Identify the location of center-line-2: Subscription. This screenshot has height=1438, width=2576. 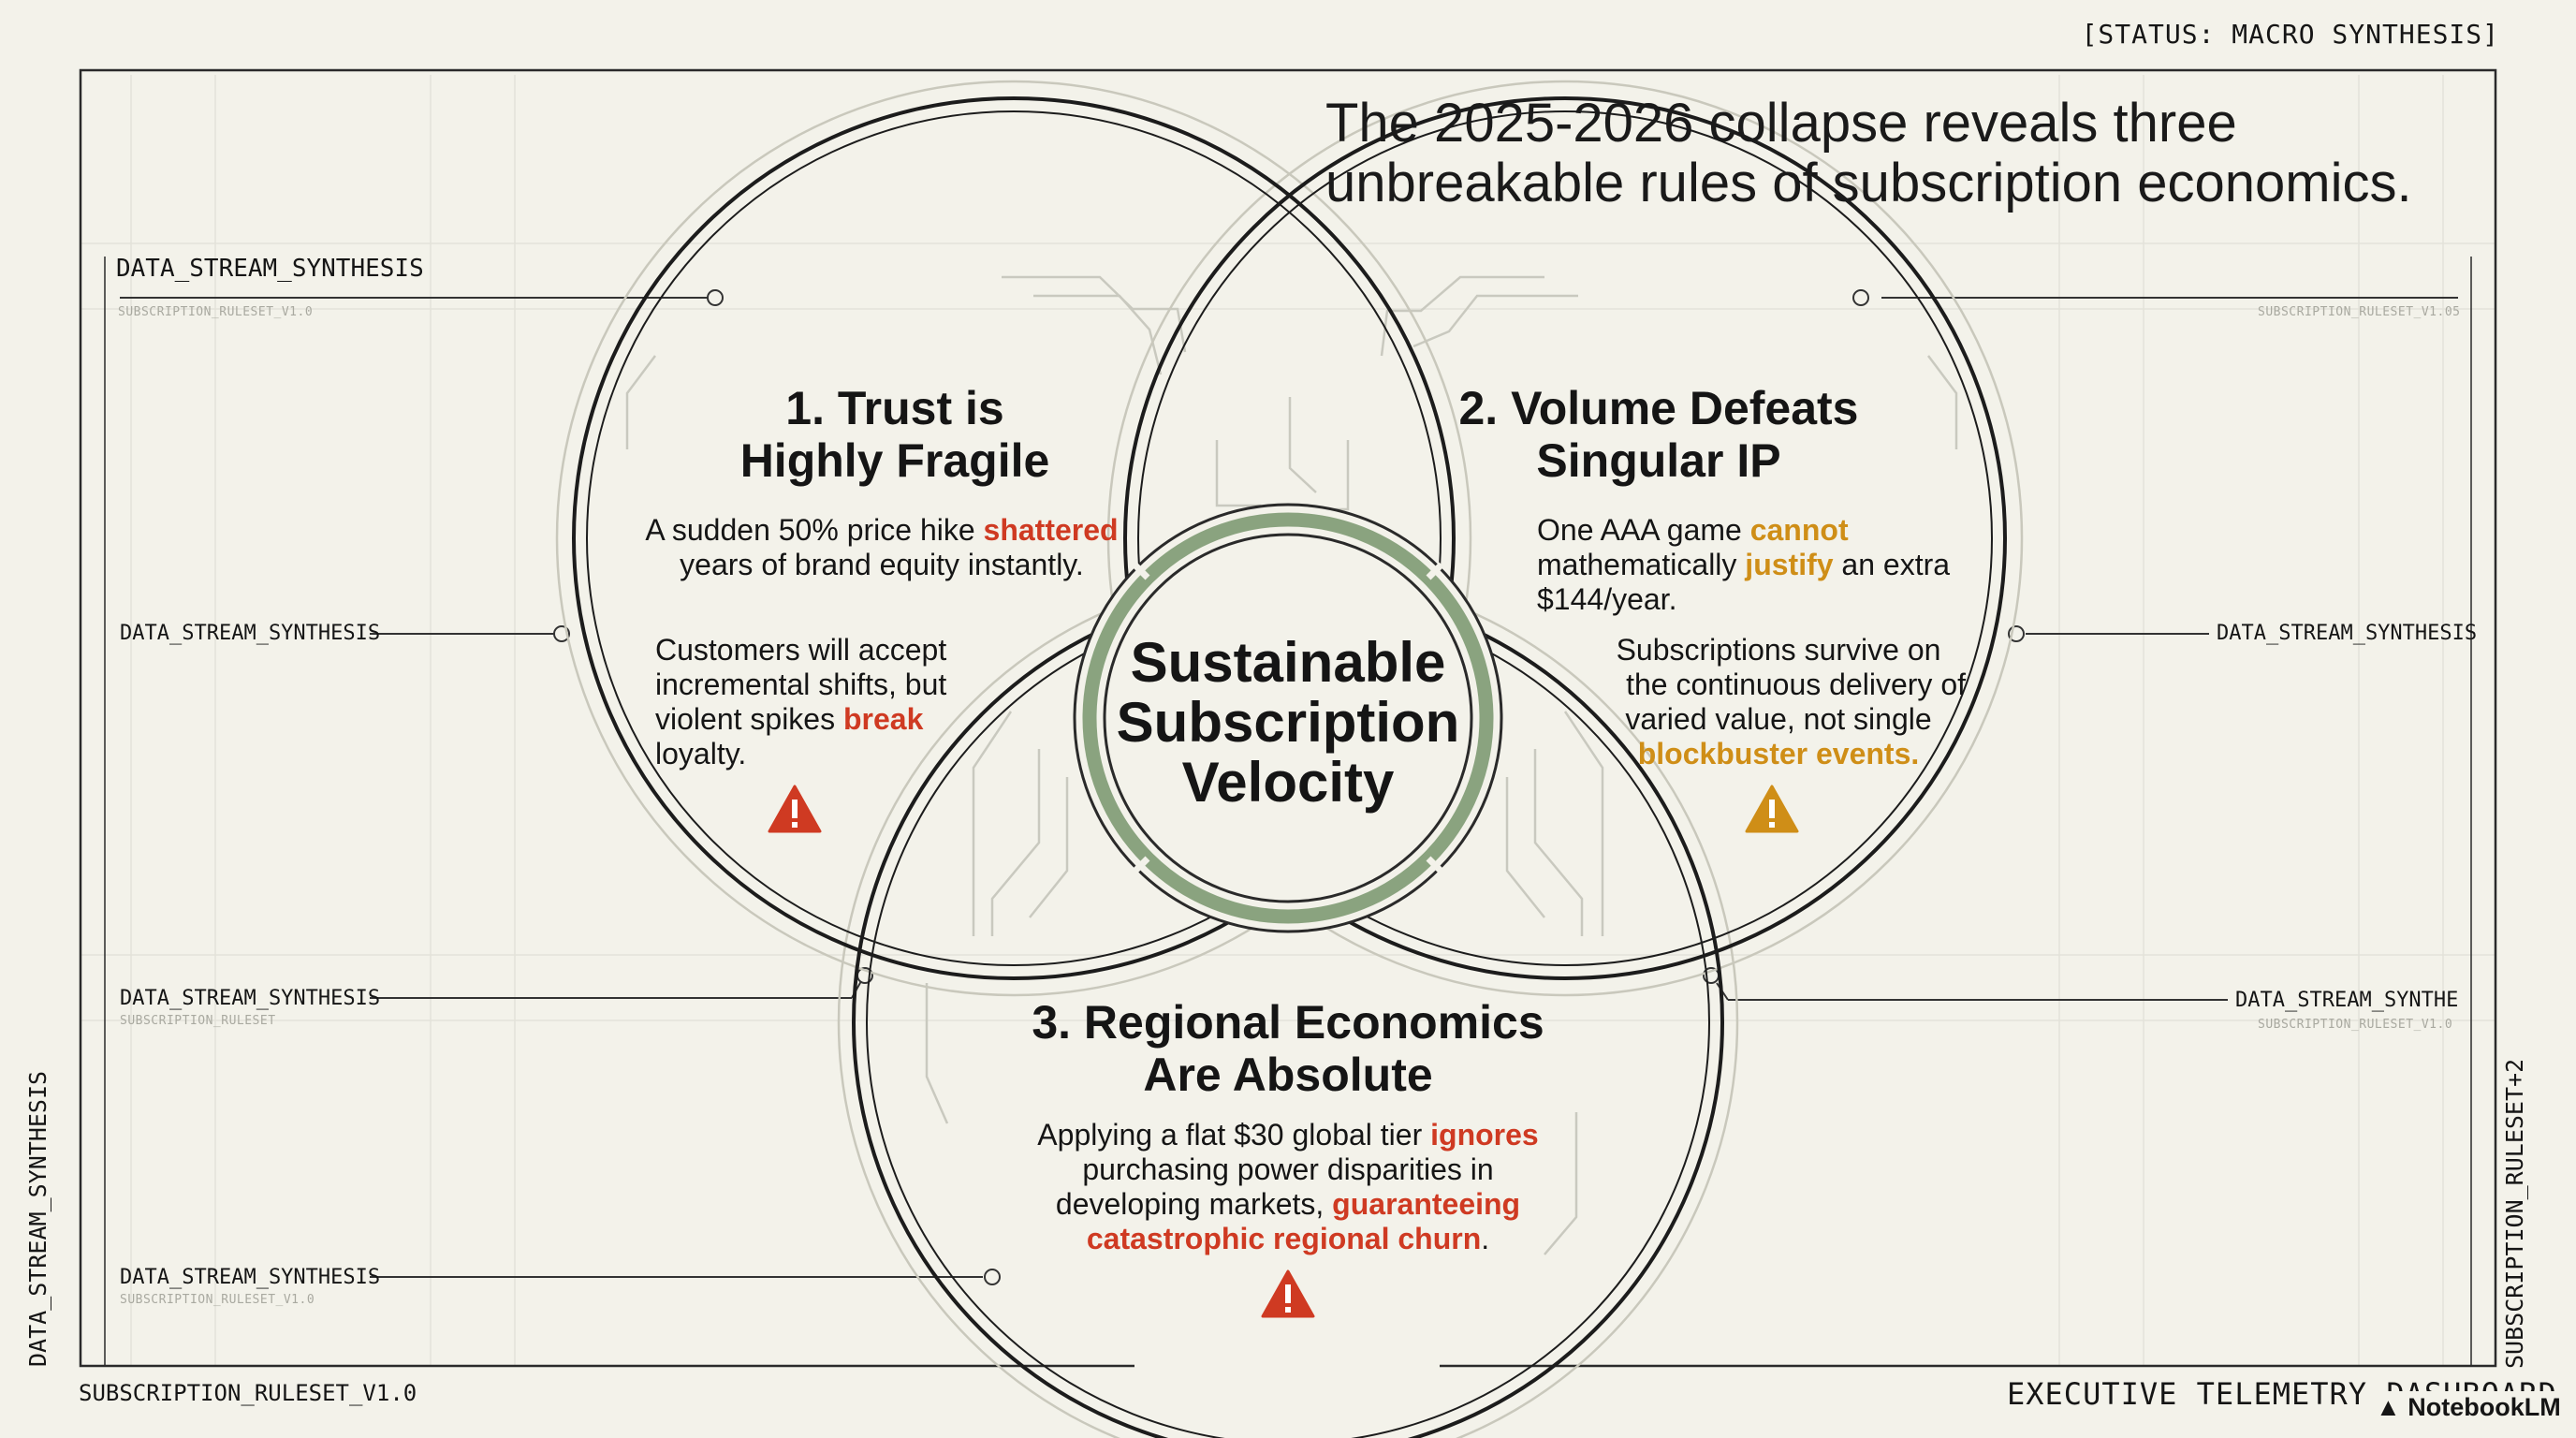
(1288, 722).